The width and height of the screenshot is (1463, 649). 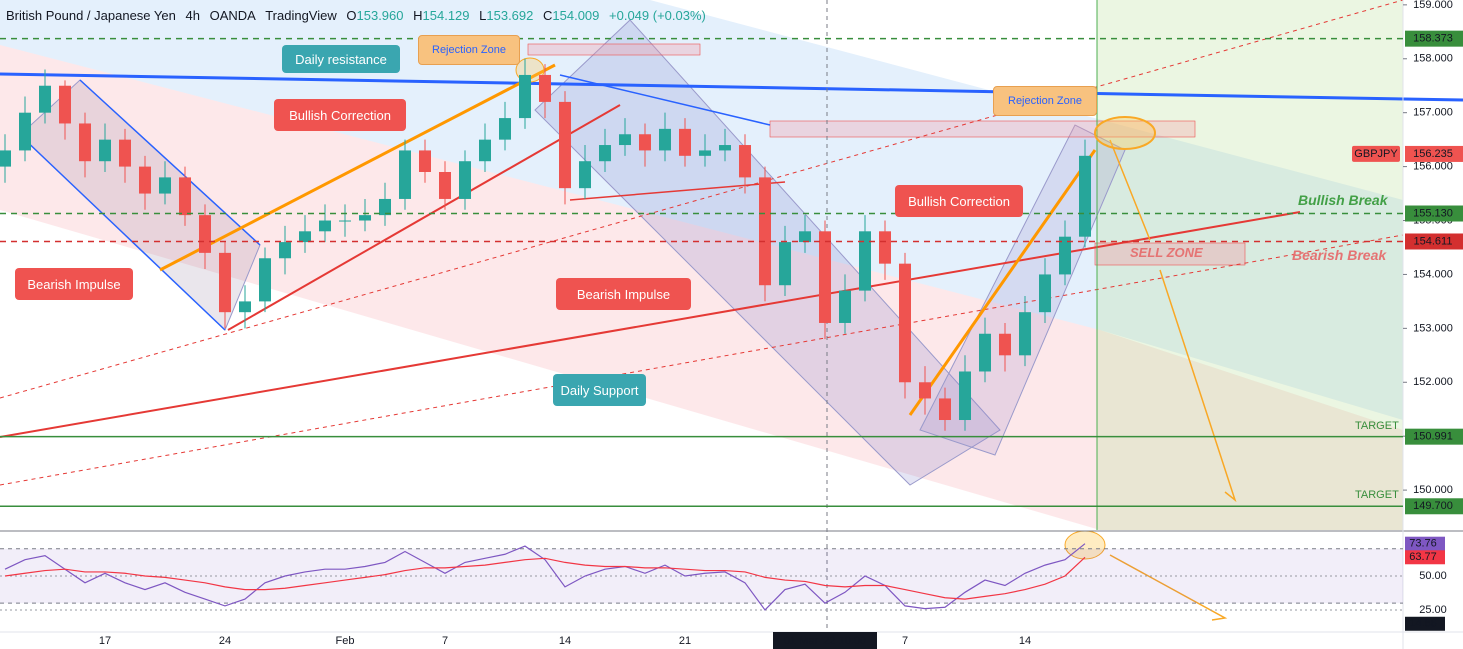 I want to click on y-tick-label: 153.000, so click(x=1433, y=328).